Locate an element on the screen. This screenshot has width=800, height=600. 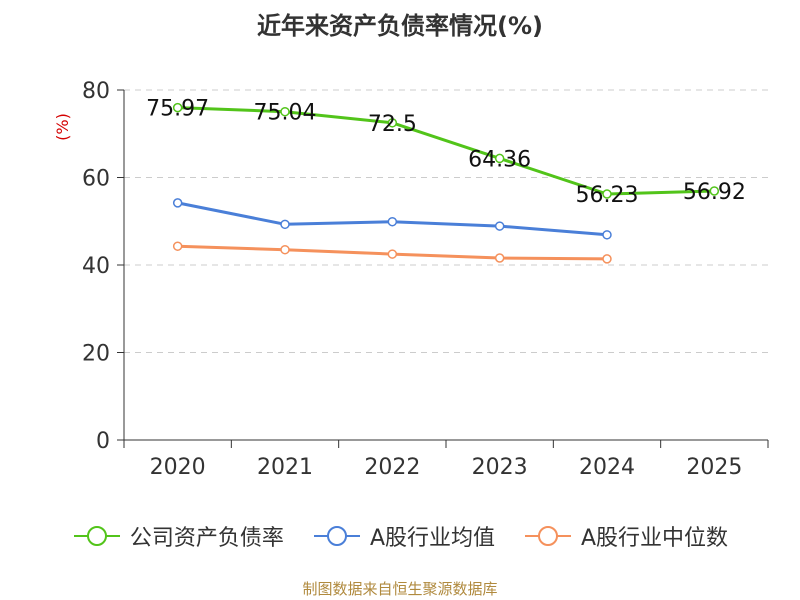
x-tick-label: 2025 is located at coordinates (714, 467).